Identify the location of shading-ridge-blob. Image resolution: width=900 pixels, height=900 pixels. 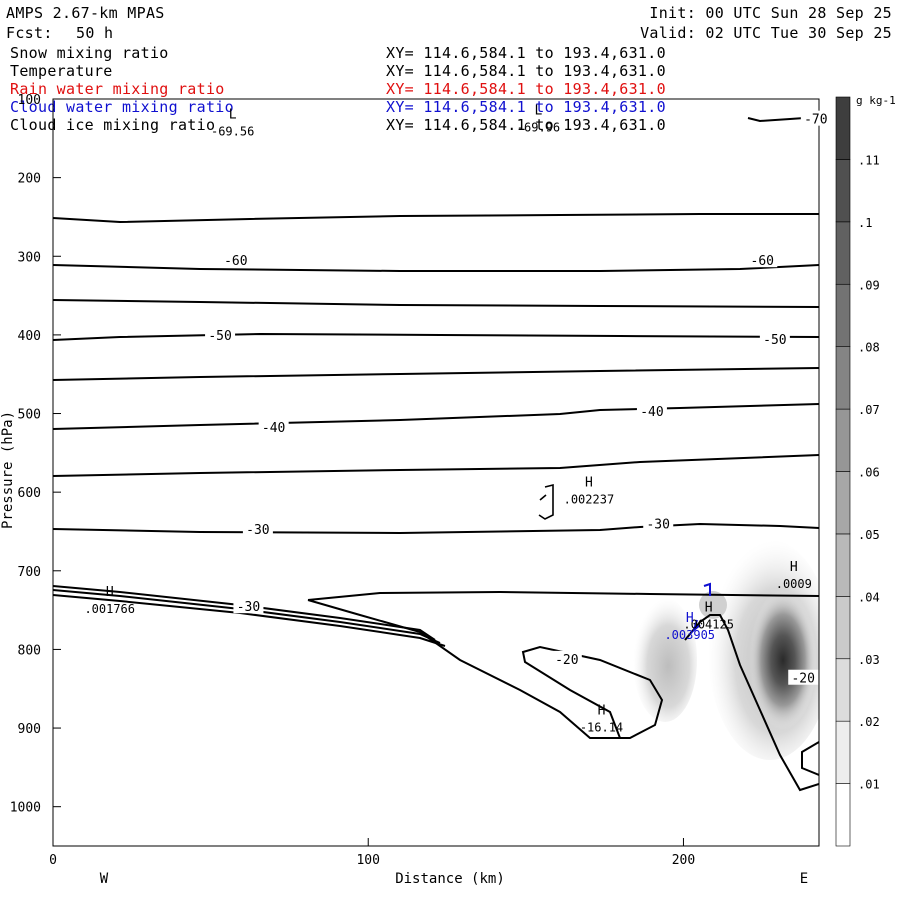
(713, 605).